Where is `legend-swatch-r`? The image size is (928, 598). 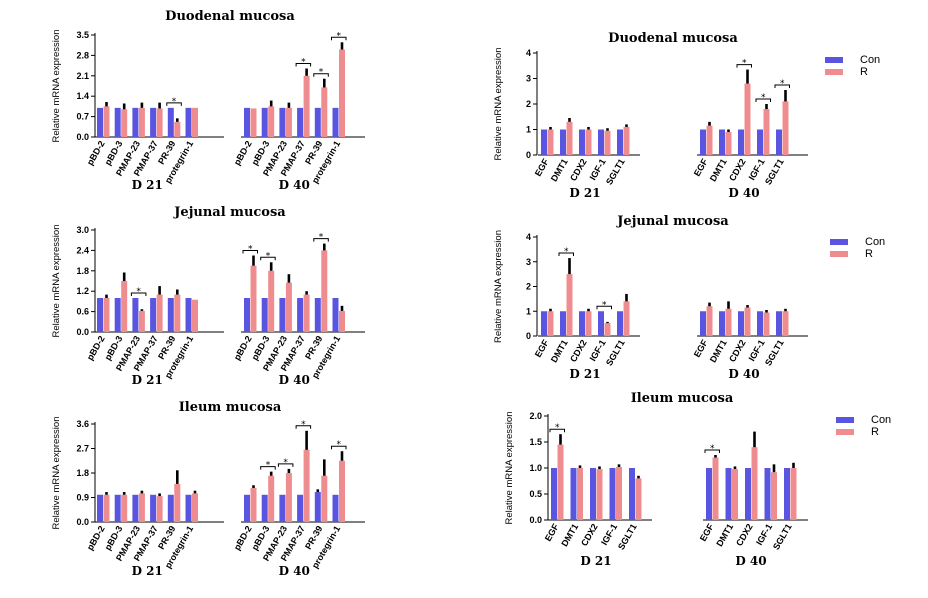 legend-swatch-r is located at coordinates (839, 254).